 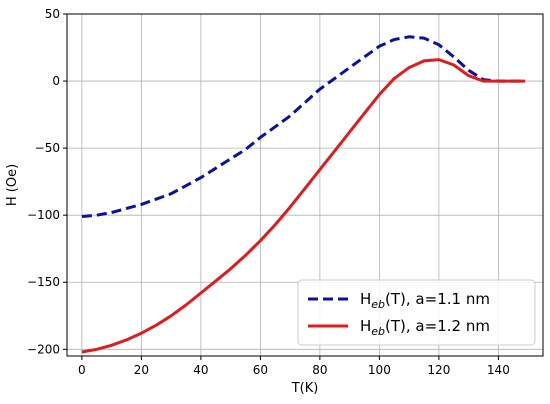 I want to click on x-axis-ticks: 0 20 40 60 80 100 120 140, so click(x=294, y=366).